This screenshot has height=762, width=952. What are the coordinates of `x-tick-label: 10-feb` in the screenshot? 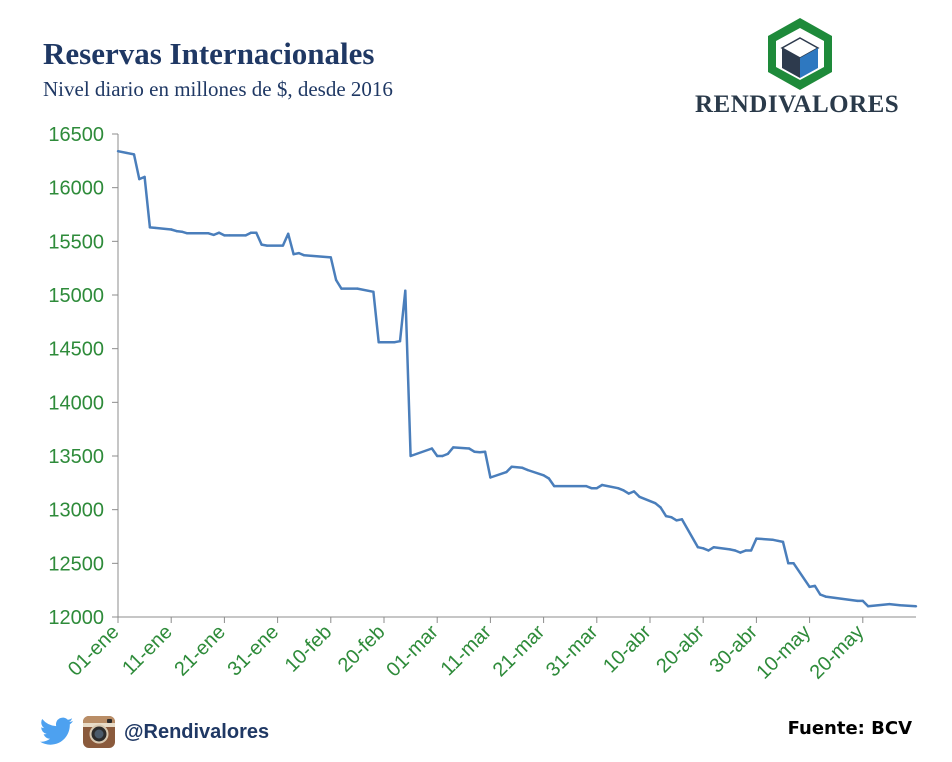 It's located at (309, 649).